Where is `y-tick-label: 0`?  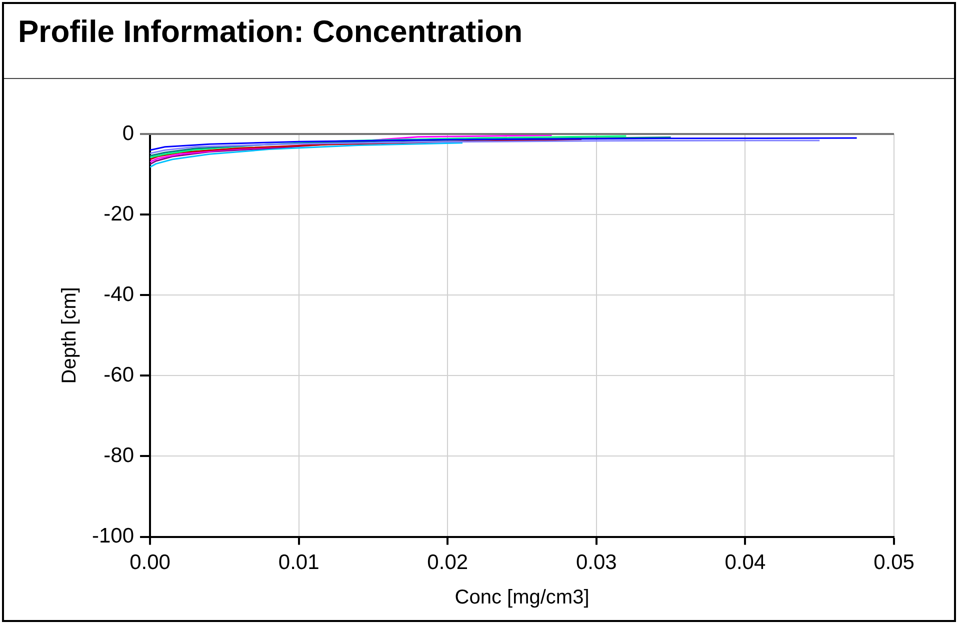
y-tick-label: 0 is located at coordinates (128, 133).